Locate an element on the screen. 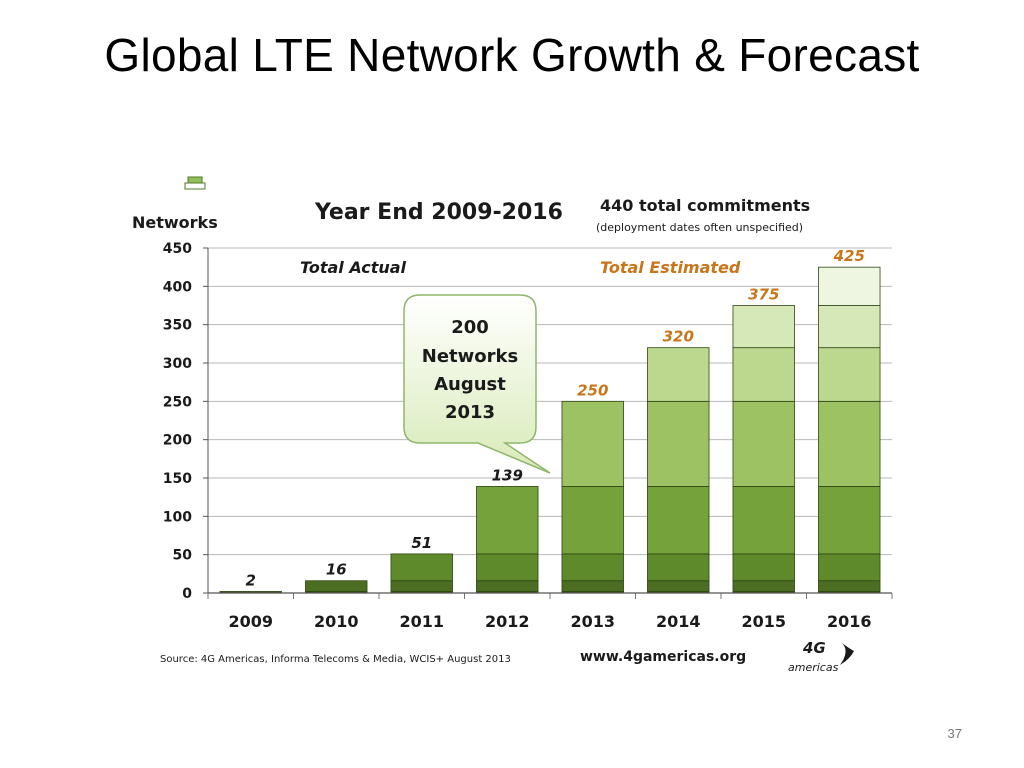 The height and width of the screenshot is (768, 1024). x-tick-label: 2013 is located at coordinates (592, 621).